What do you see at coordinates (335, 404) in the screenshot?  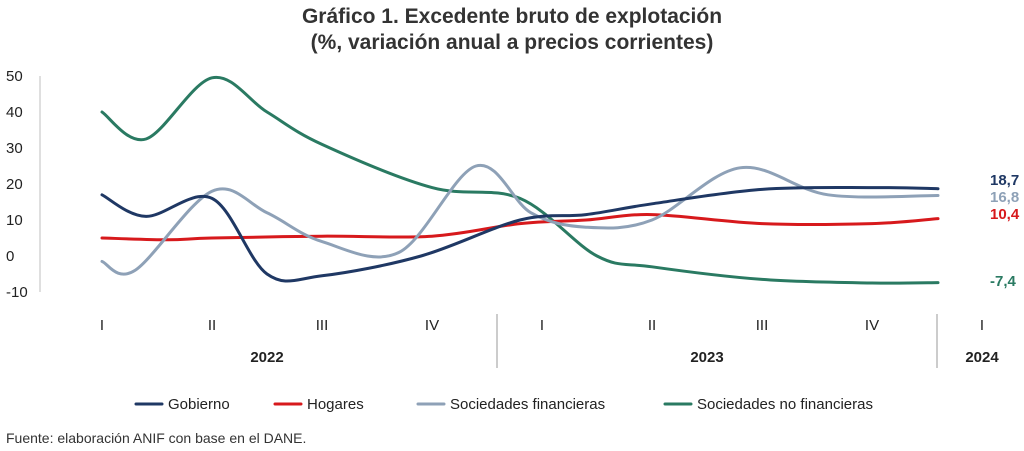 I see `legend-label: Hogares` at bounding box center [335, 404].